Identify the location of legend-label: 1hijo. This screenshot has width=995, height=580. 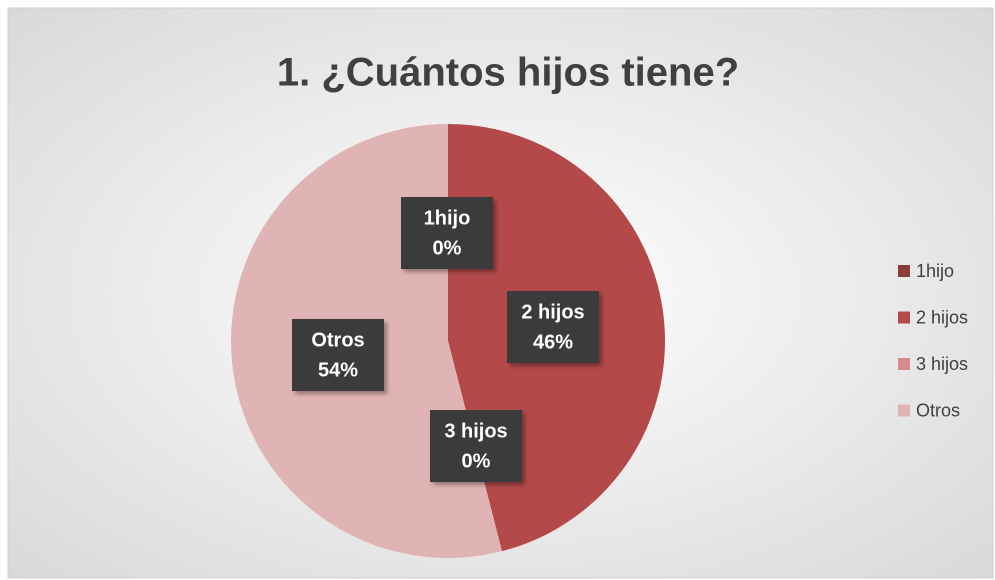
(935, 271).